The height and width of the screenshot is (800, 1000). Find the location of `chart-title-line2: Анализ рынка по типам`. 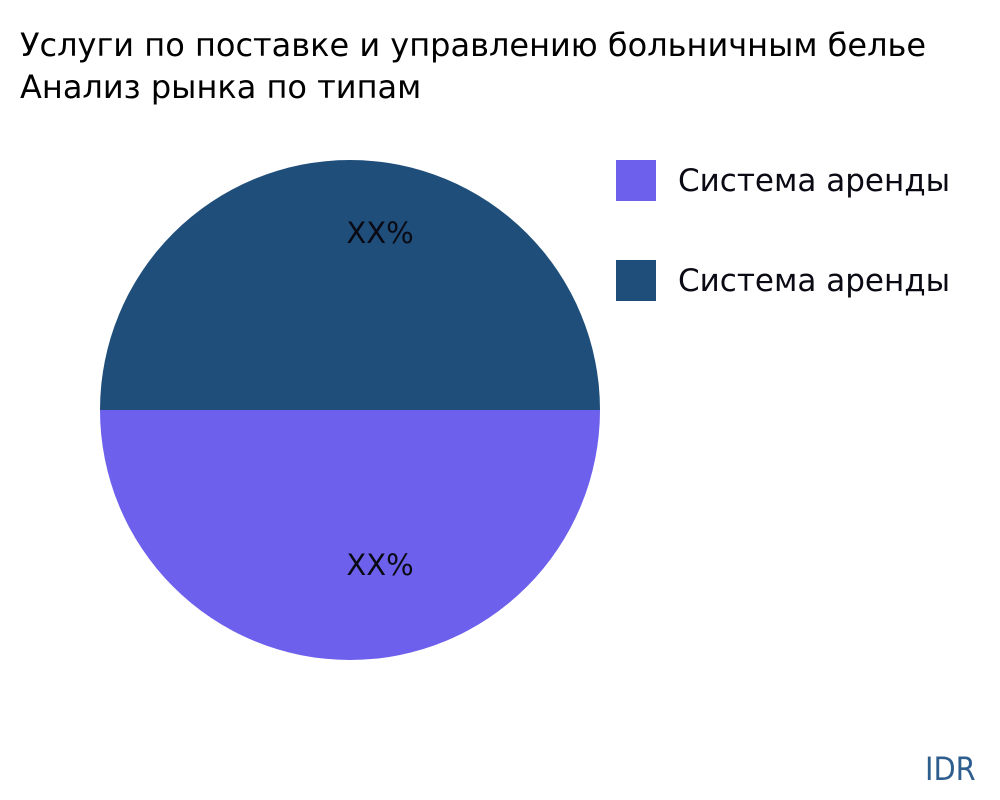

chart-title-line2: Анализ рынка по типам is located at coordinates (221, 87).